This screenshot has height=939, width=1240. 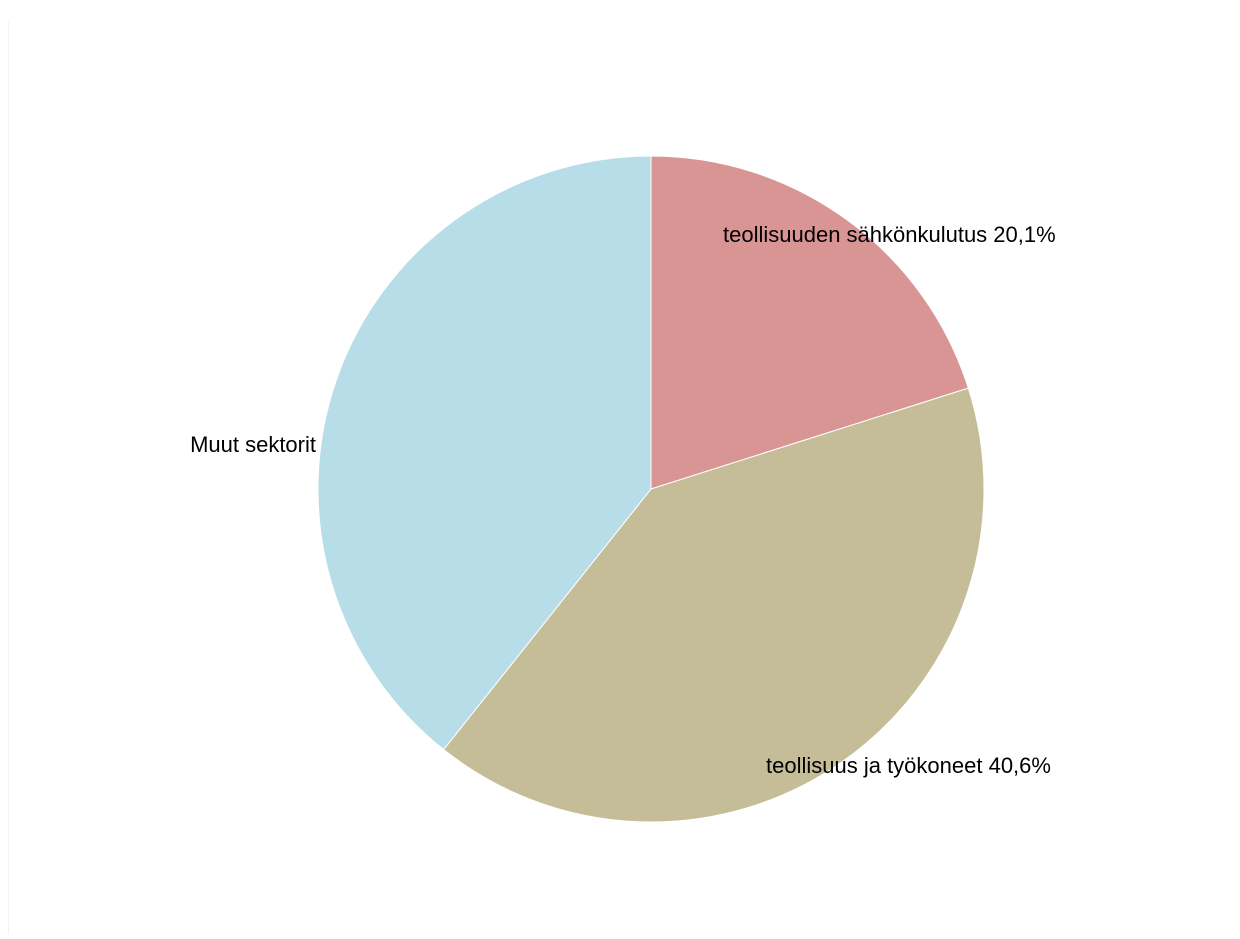 I want to click on slice-label: teollisuus ja työkoneet 40,6%, so click(x=908, y=765).